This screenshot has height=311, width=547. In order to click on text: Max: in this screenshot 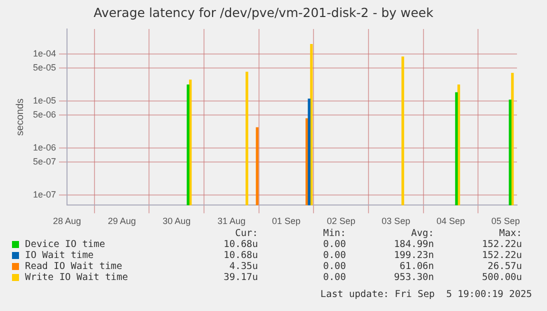, I will do `click(510, 233)`.